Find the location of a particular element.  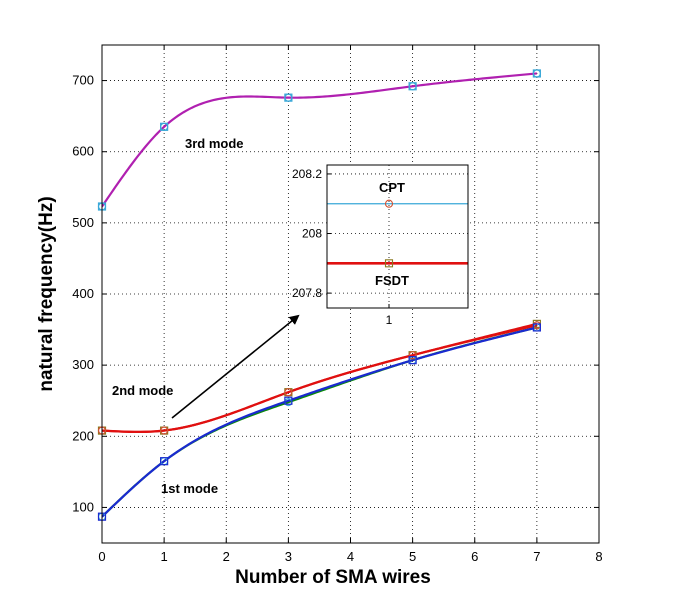

series-line-2nd-mode-cpt is located at coordinates (320, 378).